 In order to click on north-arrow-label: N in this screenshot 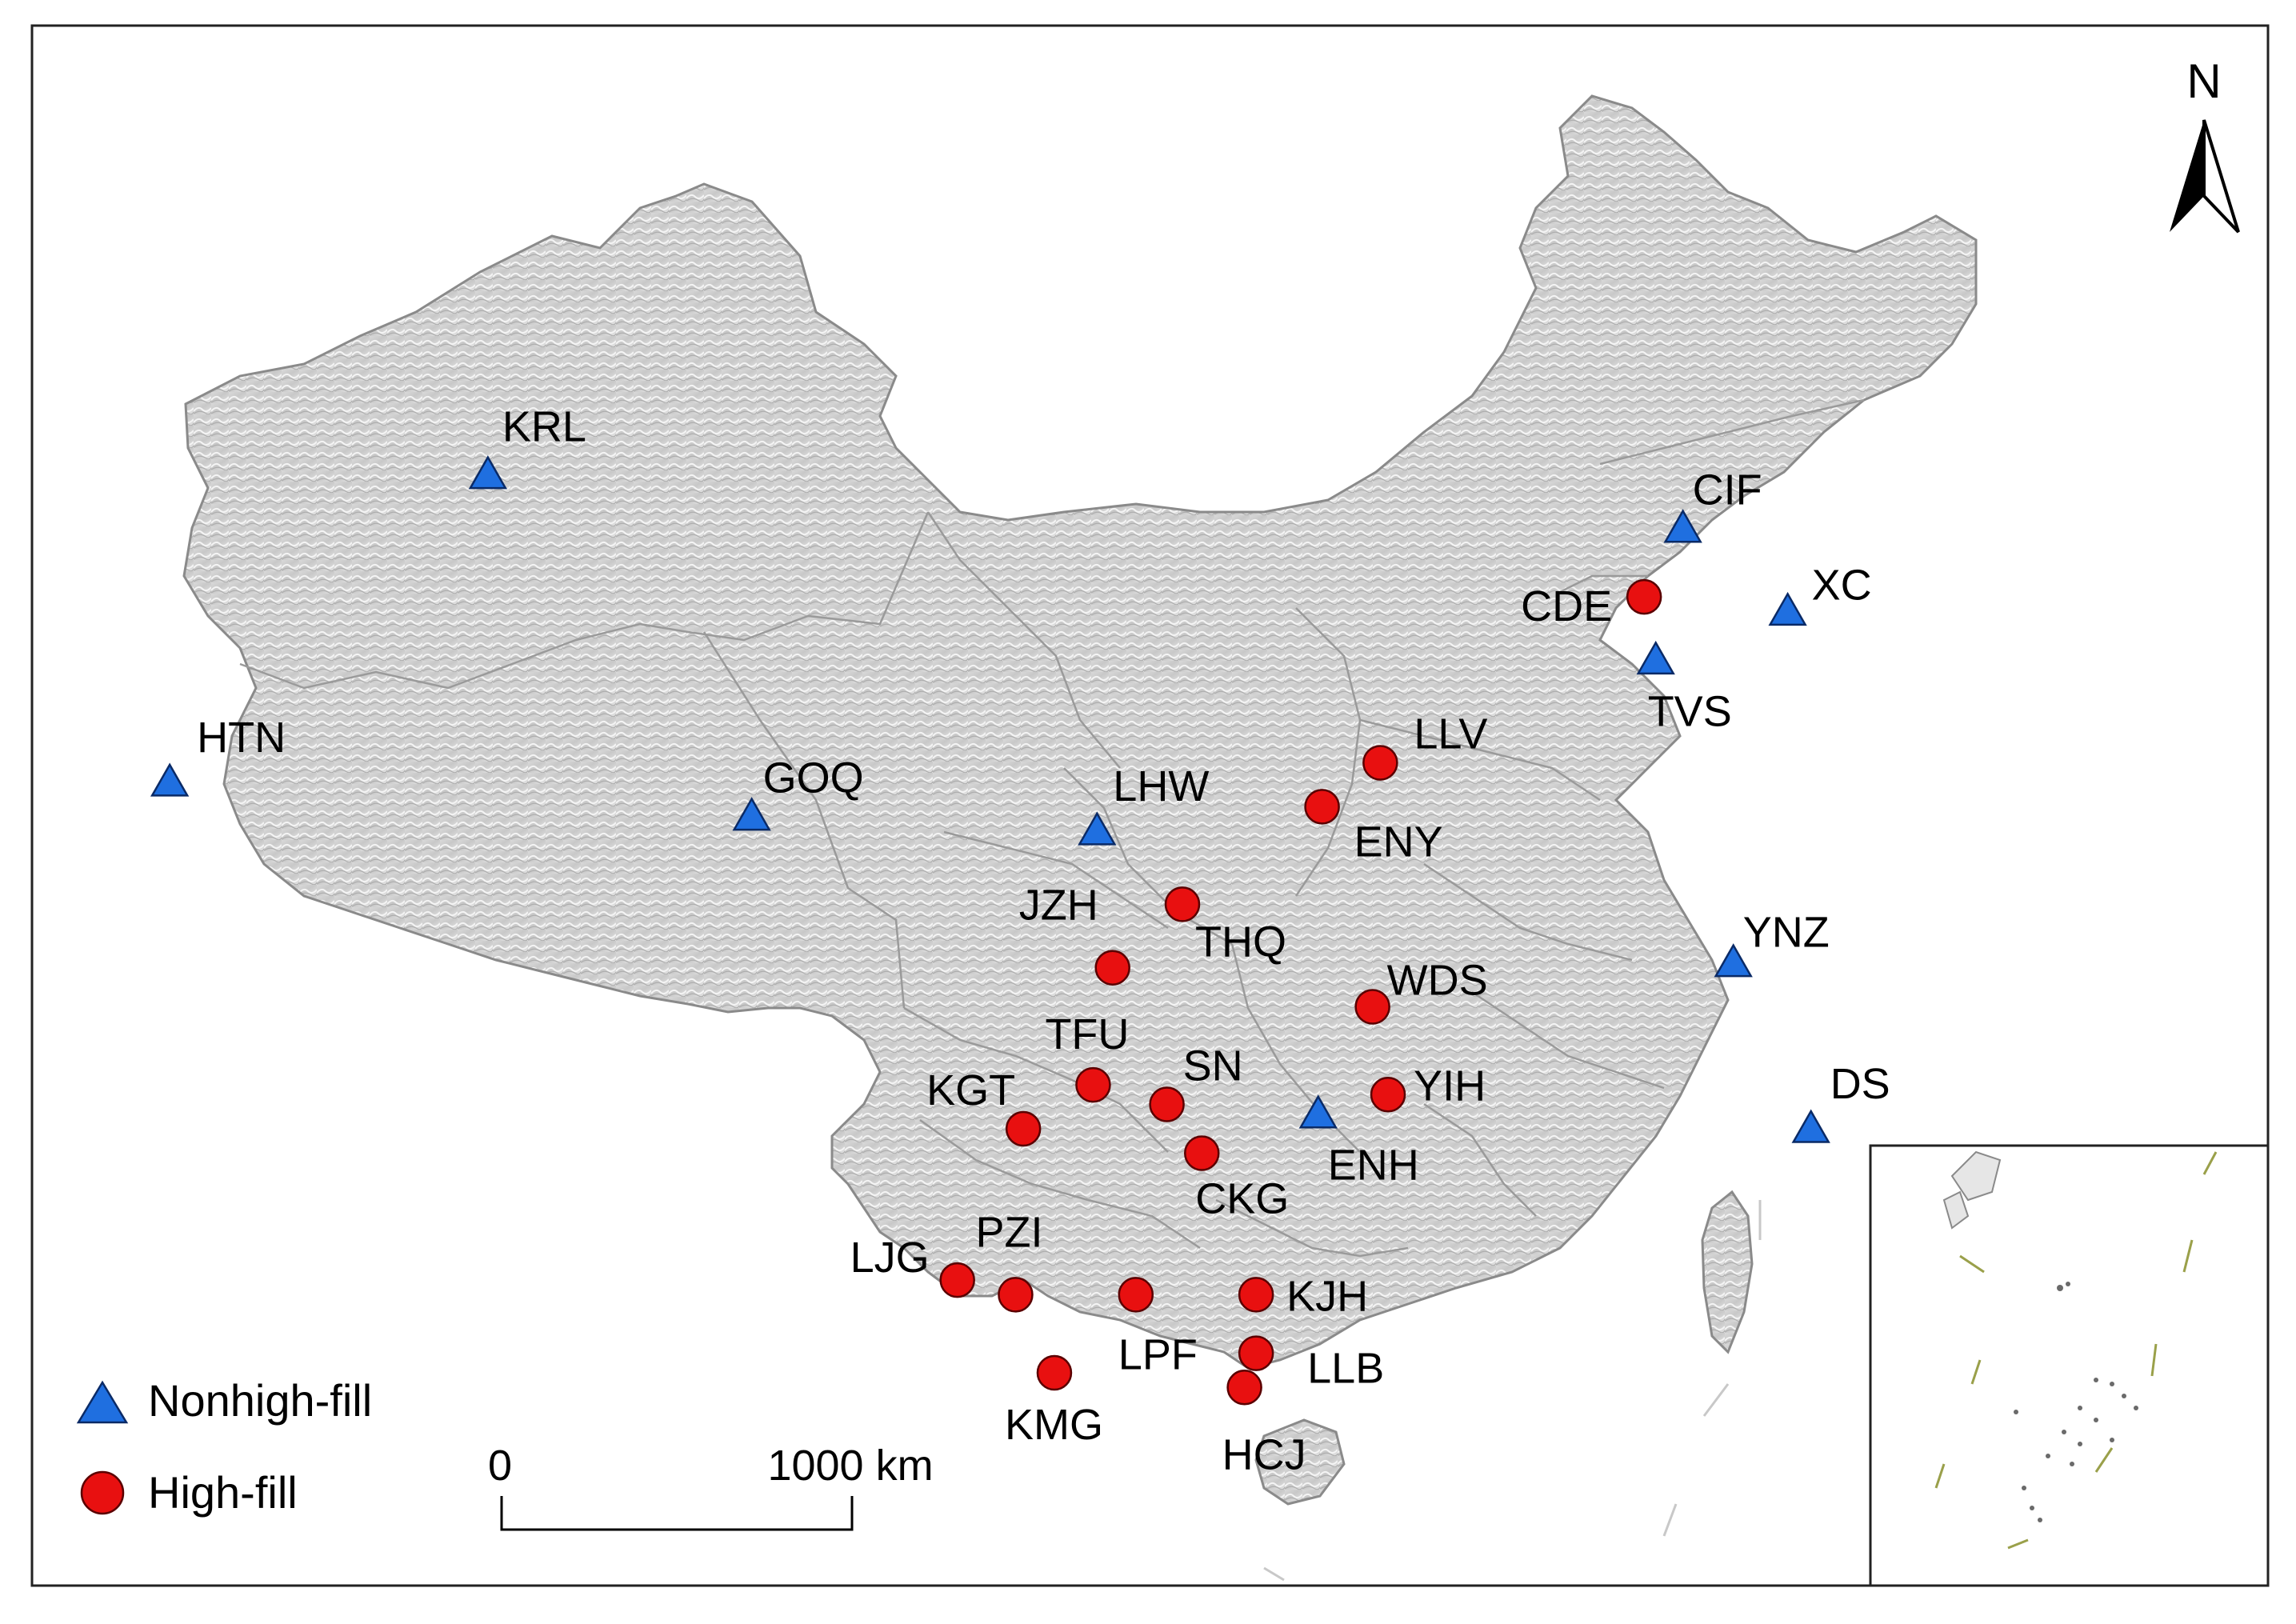, I will do `click(2203, 81)`.